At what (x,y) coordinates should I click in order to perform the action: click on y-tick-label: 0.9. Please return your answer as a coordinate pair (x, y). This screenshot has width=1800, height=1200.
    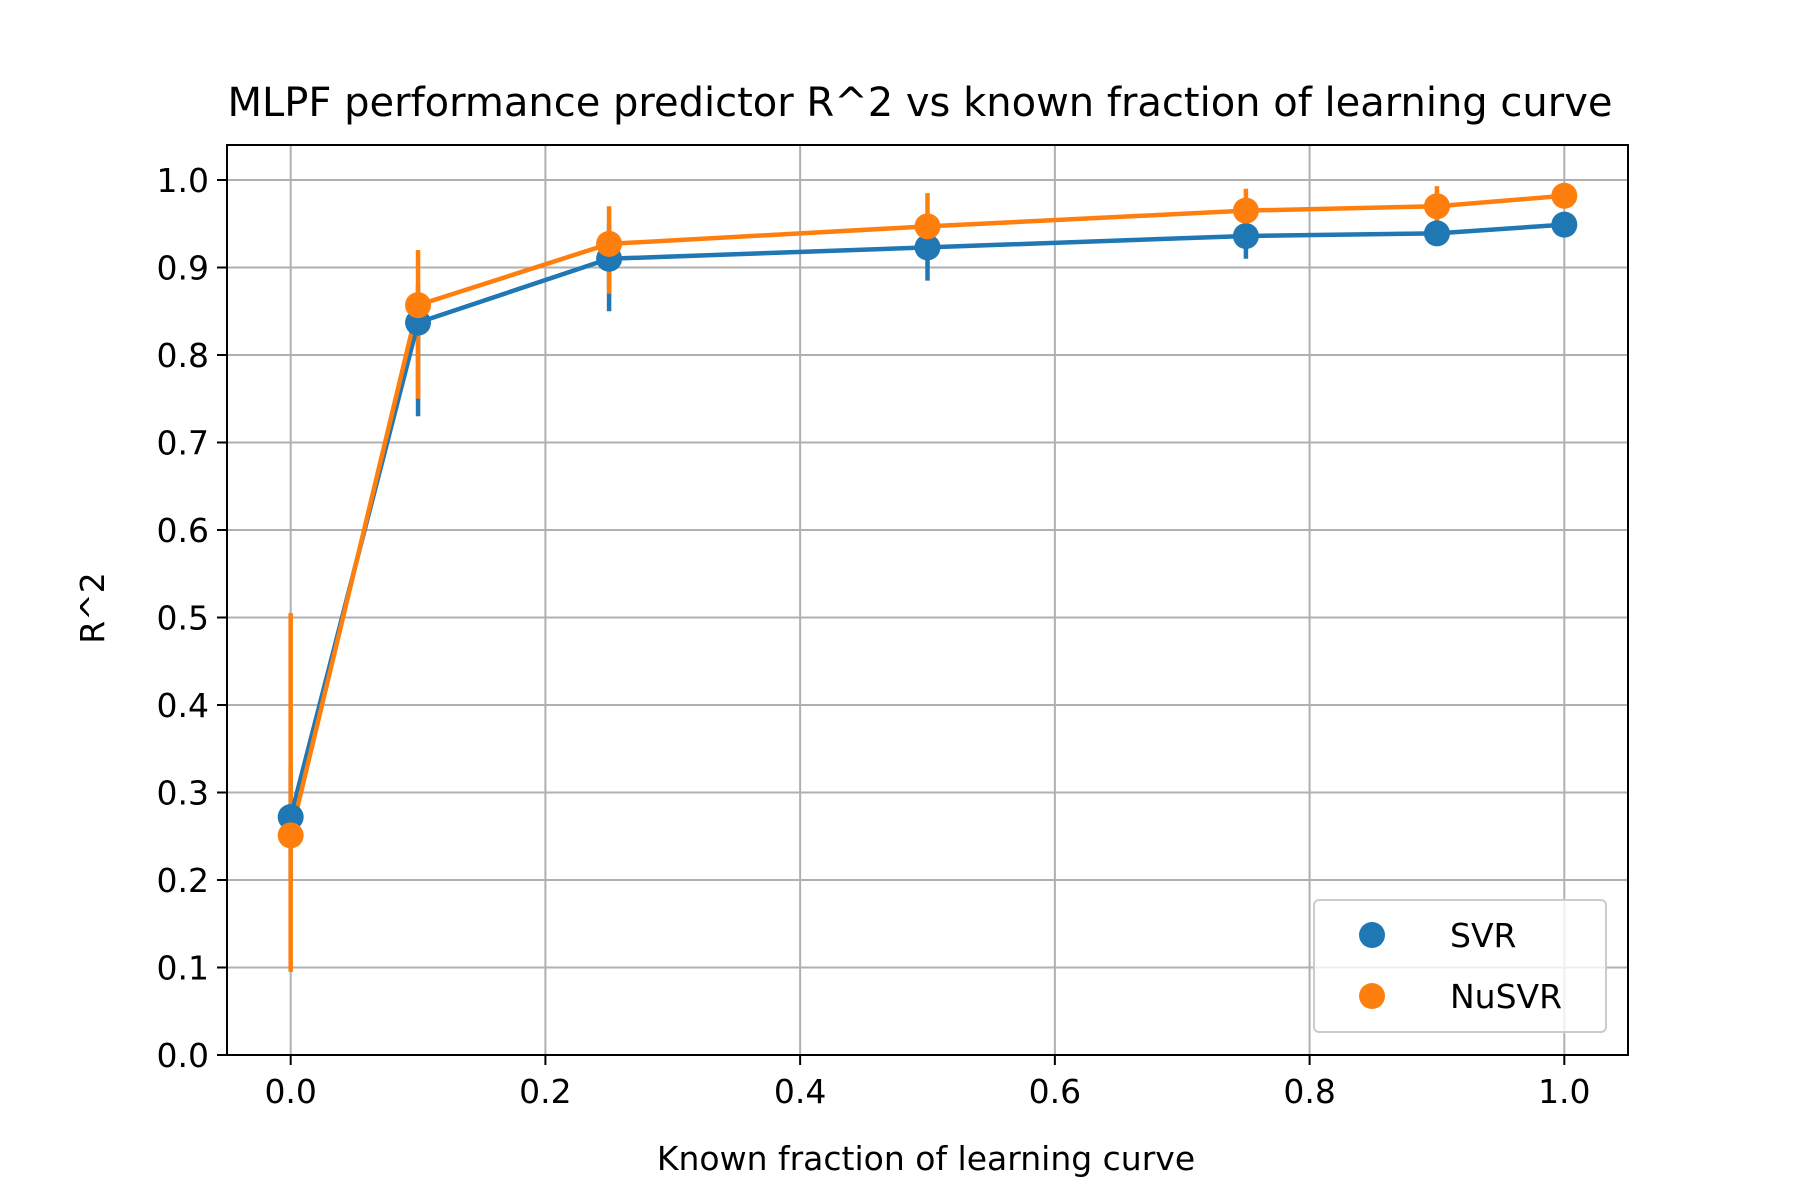
    Looking at the image, I should click on (183, 268).